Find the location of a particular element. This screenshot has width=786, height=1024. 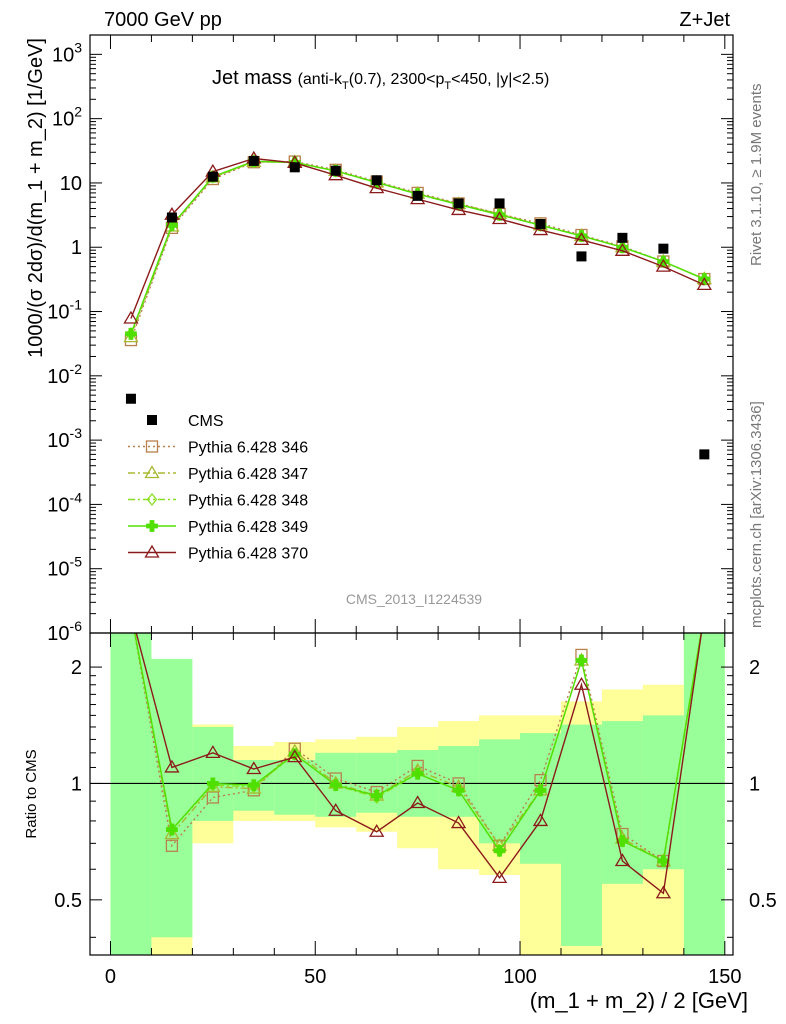

header-left: 7000 GeV pp is located at coordinates (163, 20).